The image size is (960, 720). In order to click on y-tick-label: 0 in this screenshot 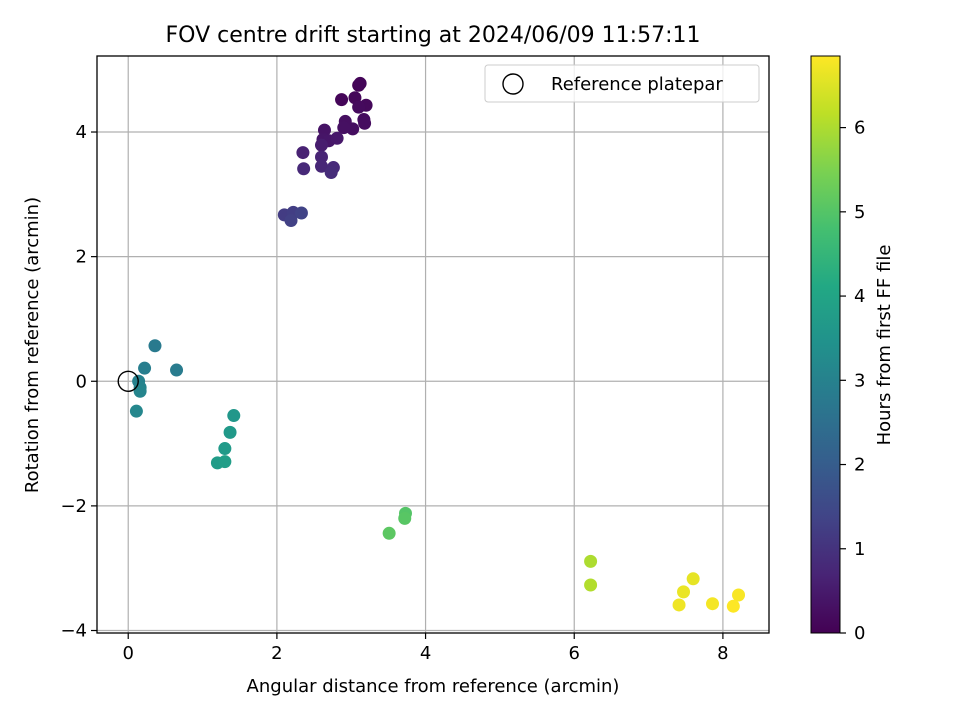, I will do `click(81, 381)`.